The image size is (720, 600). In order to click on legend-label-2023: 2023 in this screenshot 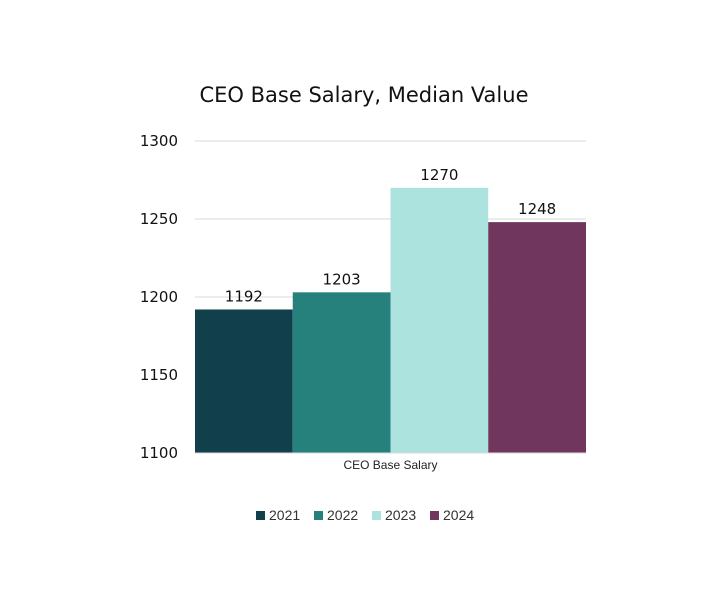, I will do `click(400, 515)`.